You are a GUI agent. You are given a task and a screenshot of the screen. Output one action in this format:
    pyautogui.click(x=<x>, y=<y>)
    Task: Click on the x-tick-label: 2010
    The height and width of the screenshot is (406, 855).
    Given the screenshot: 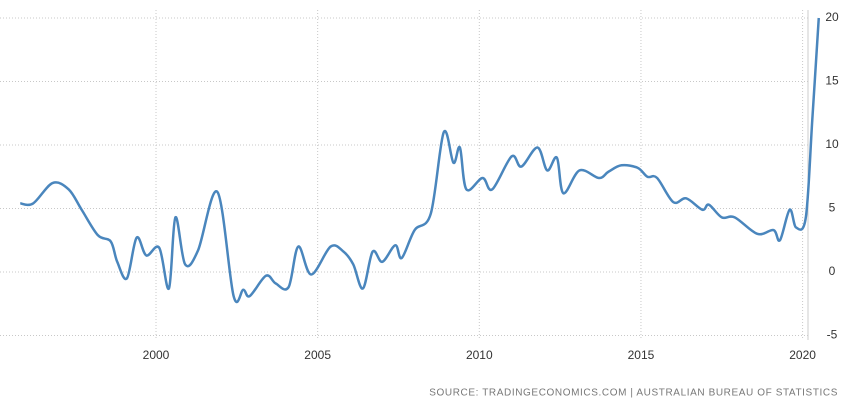 What is the action you would take?
    pyautogui.click(x=479, y=355)
    